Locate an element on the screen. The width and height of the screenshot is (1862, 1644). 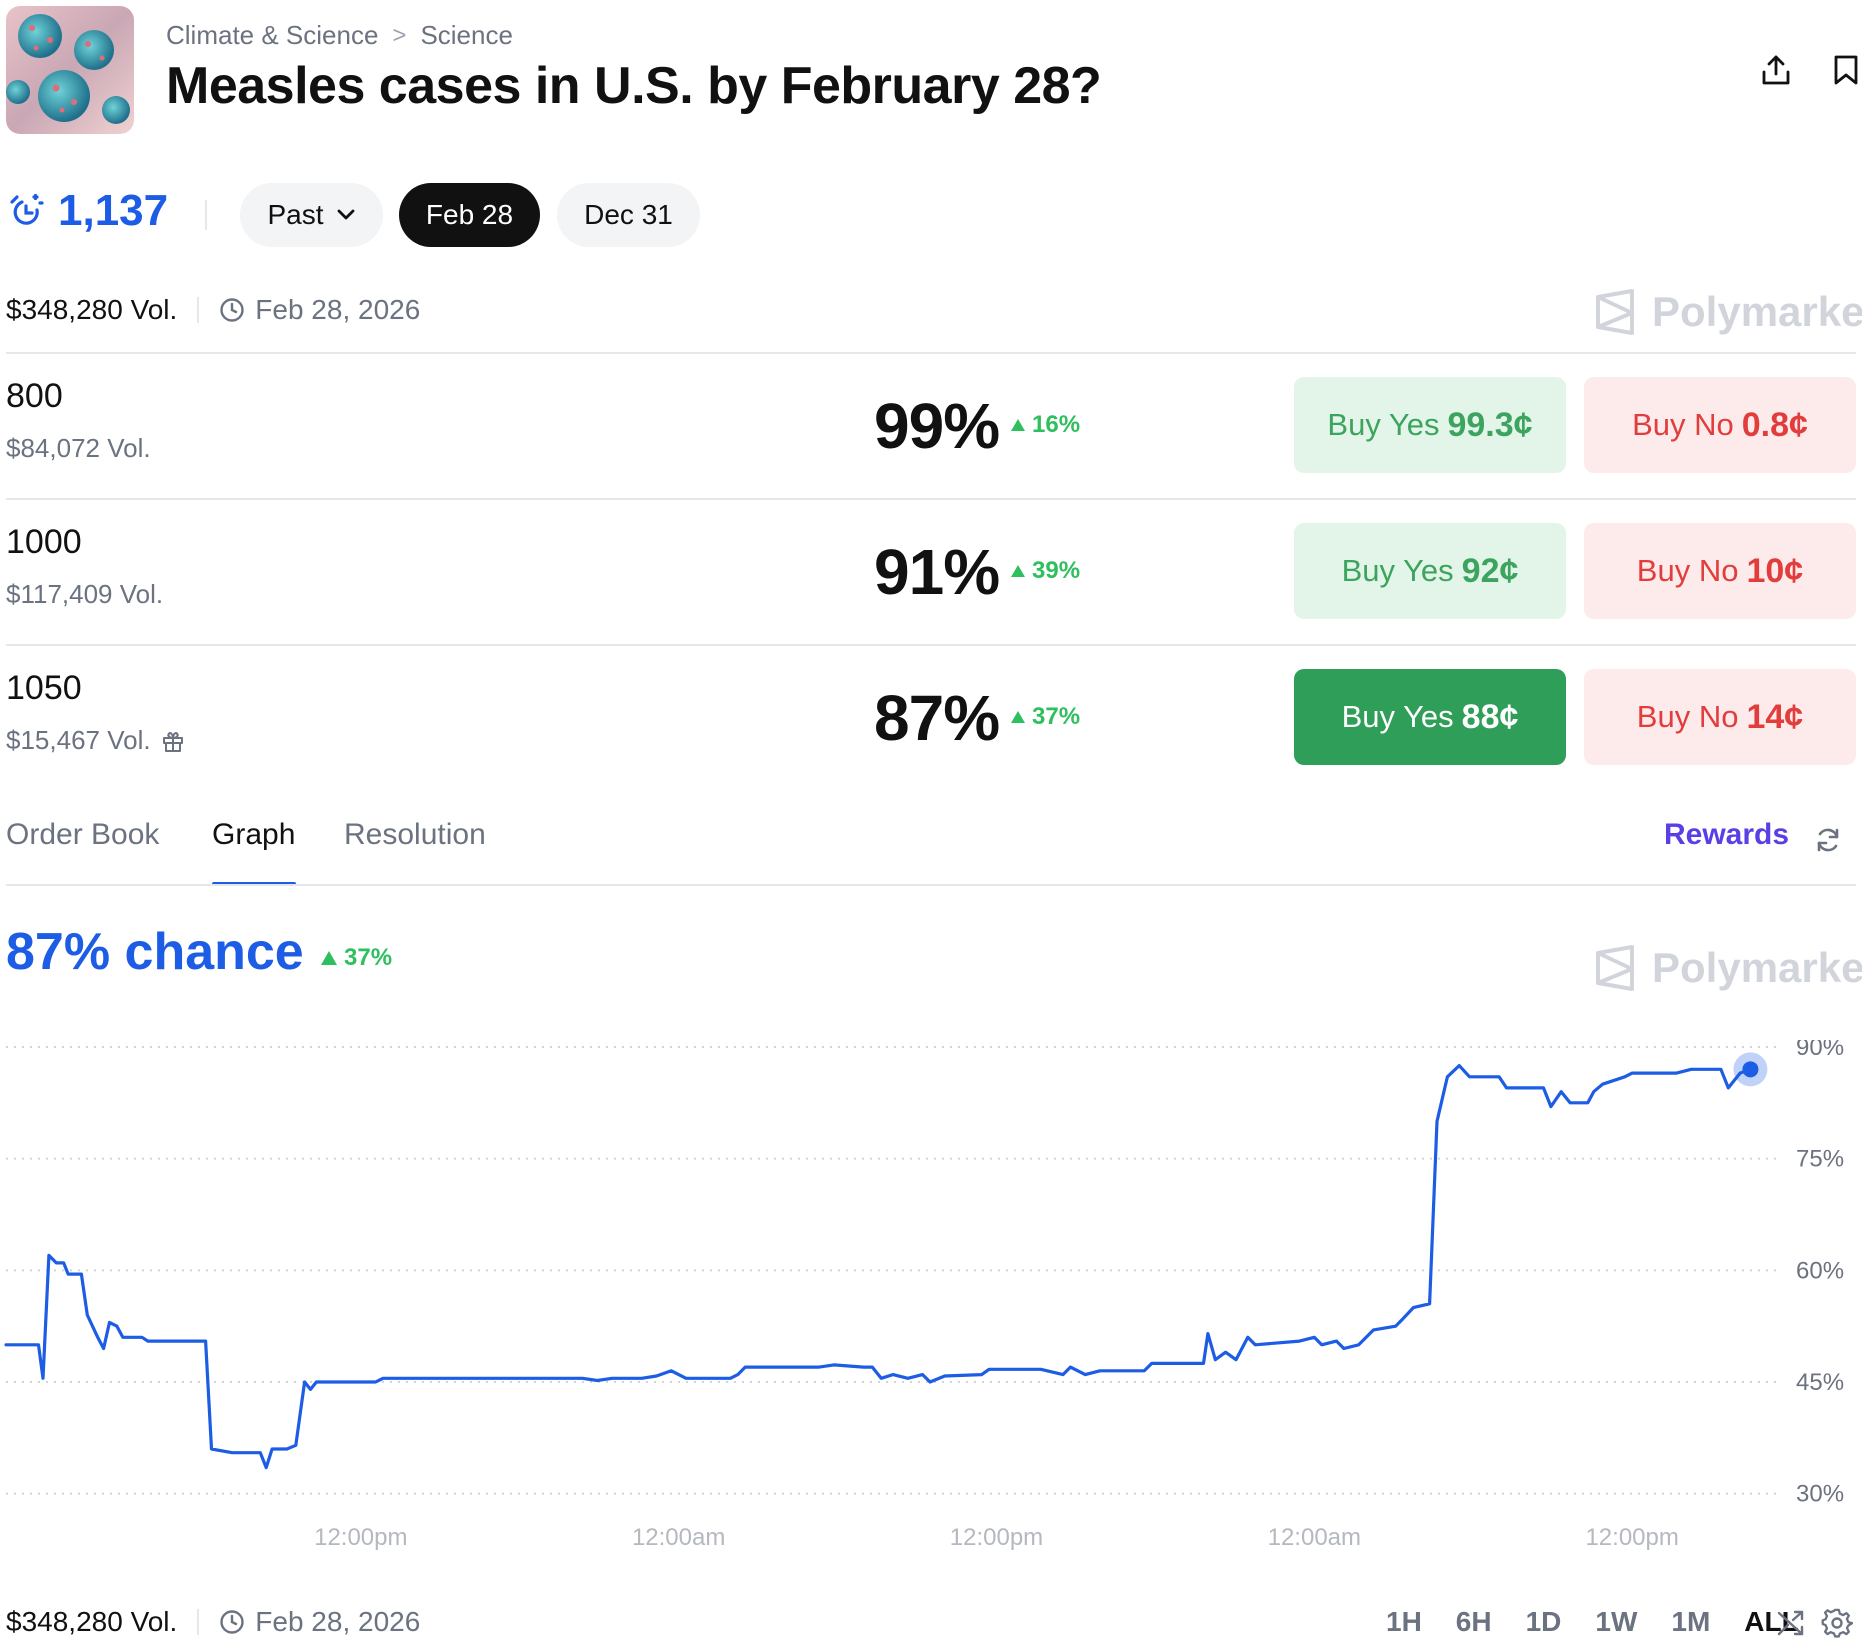
outcome-change: 37% is located at coordinates (1045, 717).